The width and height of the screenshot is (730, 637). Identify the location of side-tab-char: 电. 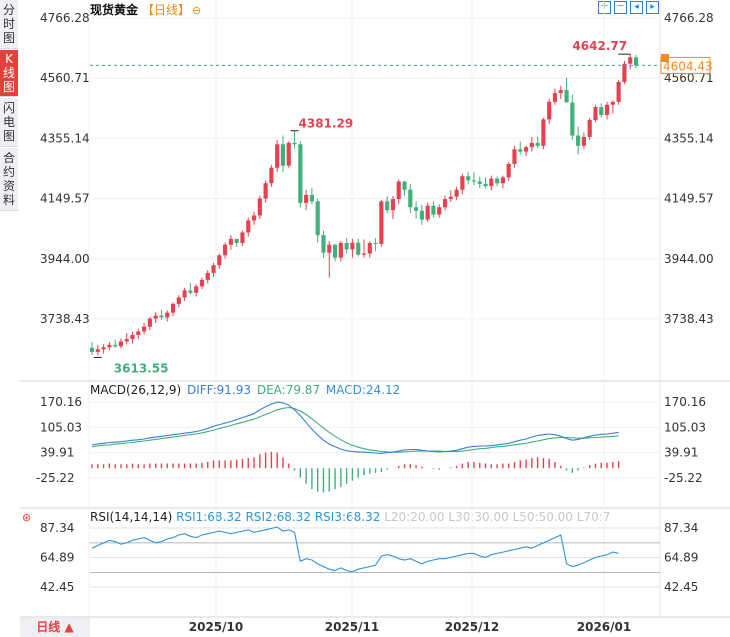
(8, 122).